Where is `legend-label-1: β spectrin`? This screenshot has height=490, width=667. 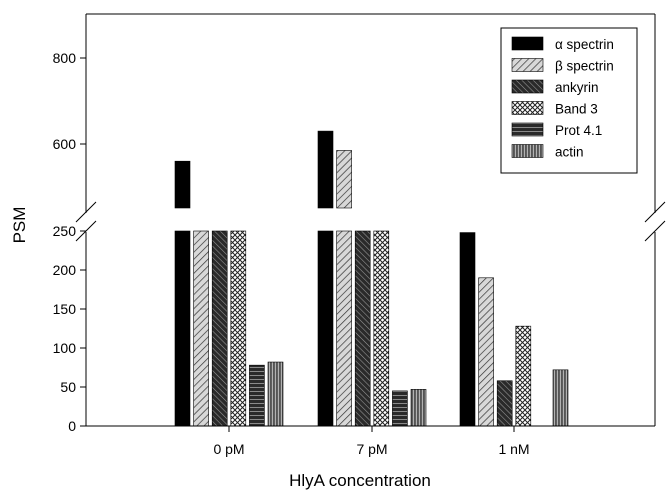 legend-label-1: β spectrin is located at coordinates (584, 66).